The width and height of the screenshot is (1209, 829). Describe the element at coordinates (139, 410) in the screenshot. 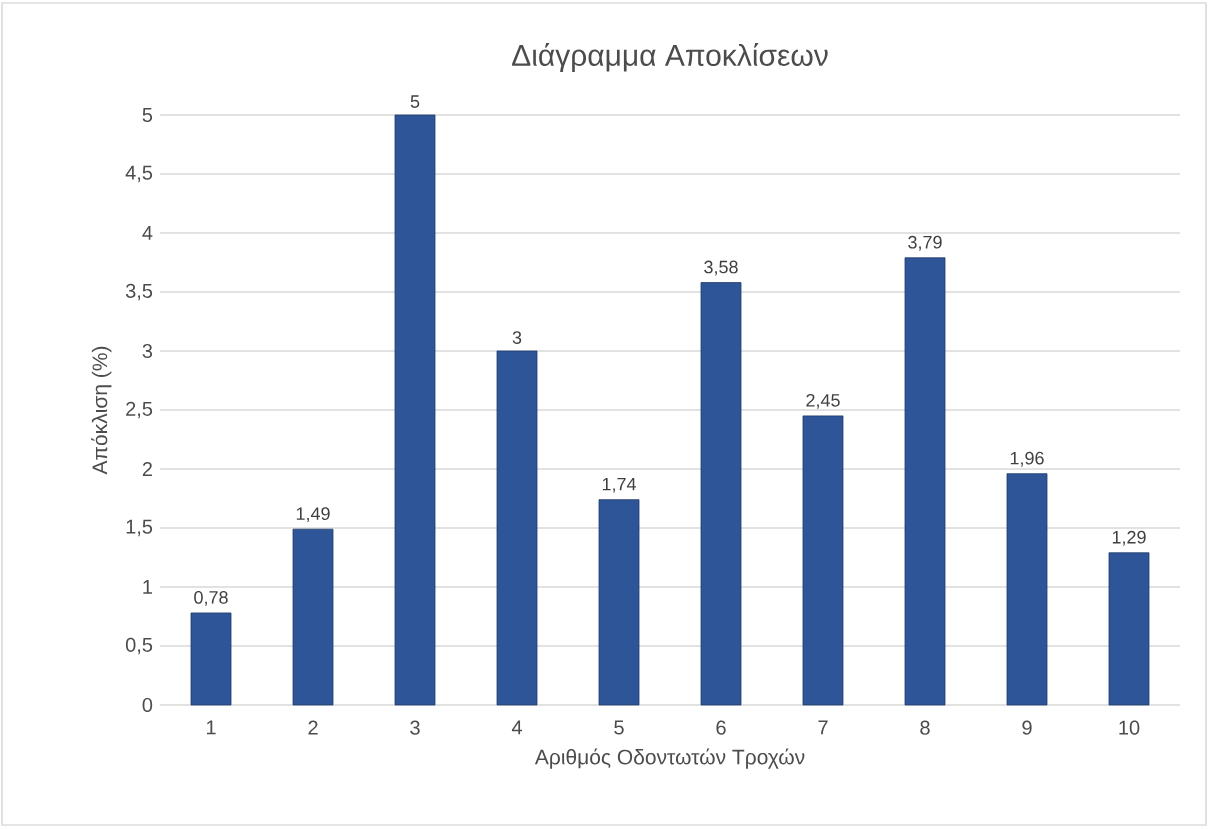

I see `y-tick-label: 2,5` at that location.